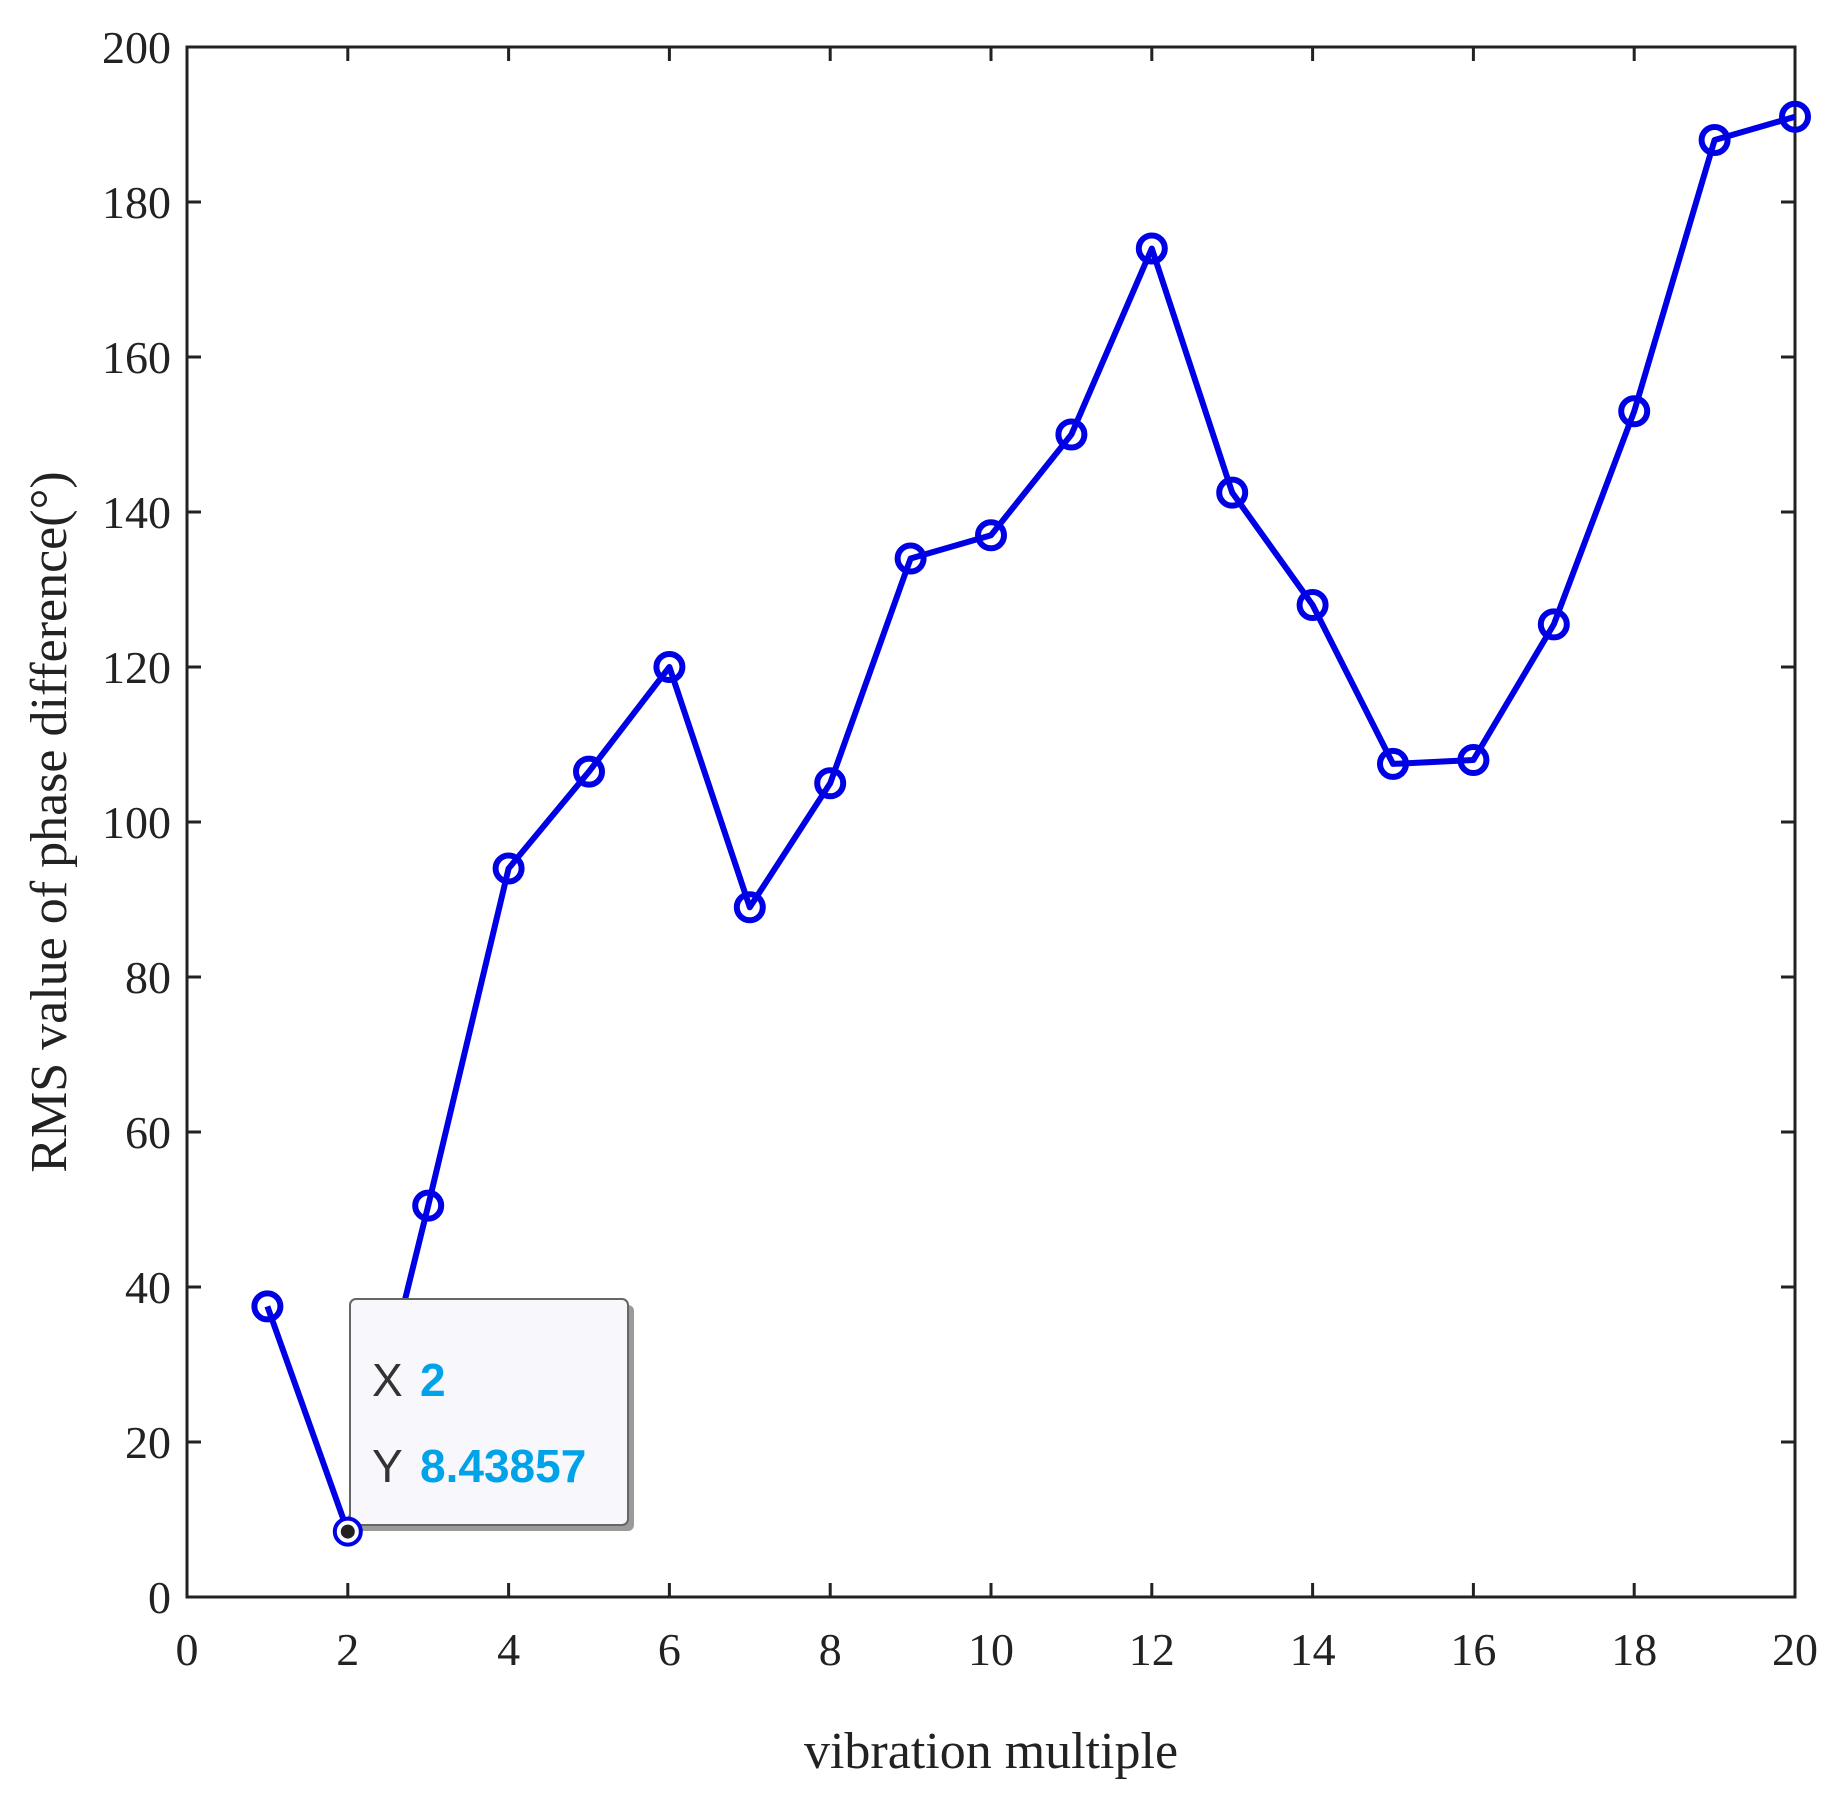 The image size is (1830, 1793). What do you see at coordinates (489, 1412) in the screenshot?
I see `datatip-box` at bounding box center [489, 1412].